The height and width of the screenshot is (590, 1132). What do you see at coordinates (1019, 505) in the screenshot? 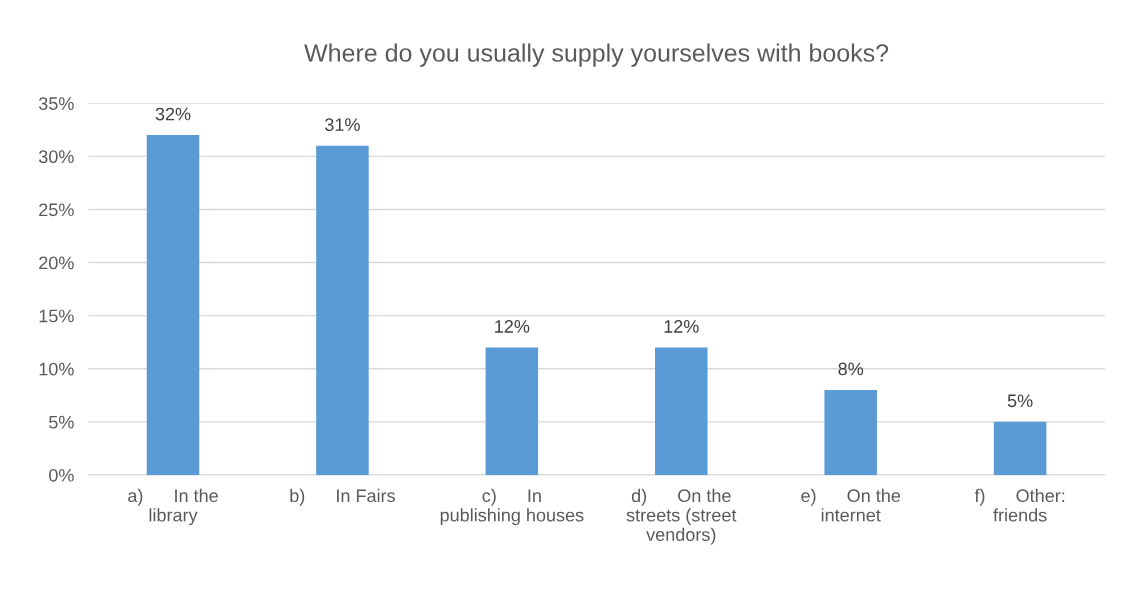
I see `x-tick-label: f) Other: friends` at bounding box center [1019, 505].